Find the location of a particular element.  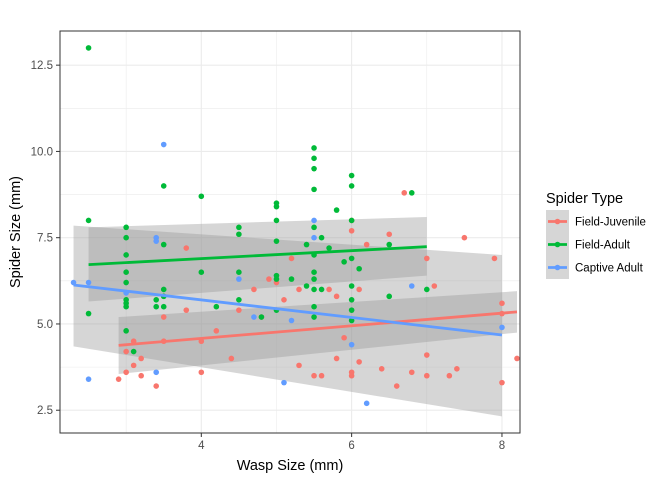

y-axis-title: Spider Size (mm) is located at coordinates (16, 232).